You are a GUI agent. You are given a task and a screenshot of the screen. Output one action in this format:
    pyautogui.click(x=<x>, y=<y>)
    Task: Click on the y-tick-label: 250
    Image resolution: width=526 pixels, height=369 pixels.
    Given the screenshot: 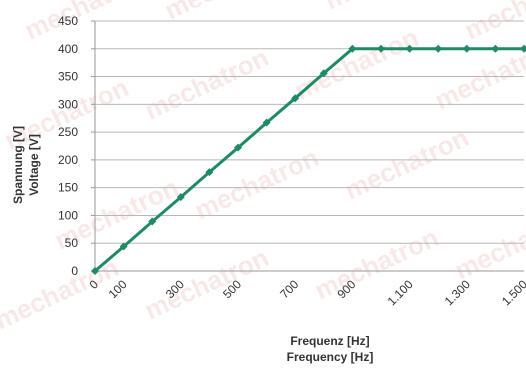 What is the action you would take?
    pyautogui.click(x=68, y=132)
    